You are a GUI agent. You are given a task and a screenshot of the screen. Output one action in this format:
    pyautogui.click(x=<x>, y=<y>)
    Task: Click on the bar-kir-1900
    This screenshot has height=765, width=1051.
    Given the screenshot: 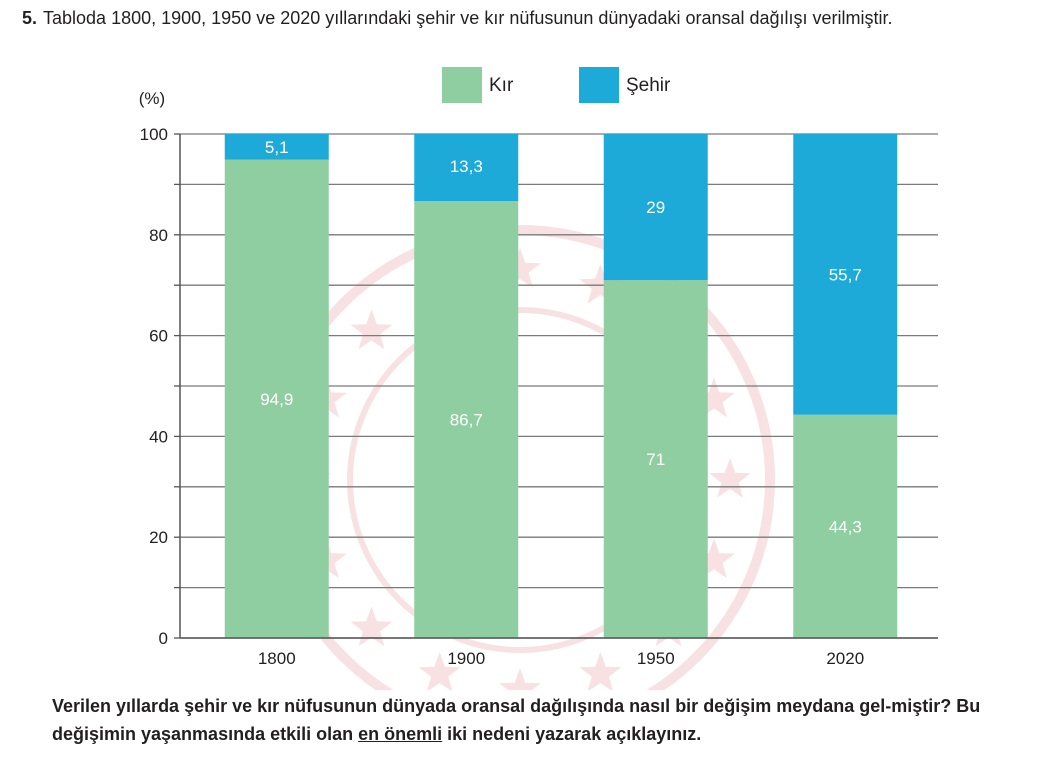 What is the action you would take?
    pyautogui.click(x=466, y=420)
    